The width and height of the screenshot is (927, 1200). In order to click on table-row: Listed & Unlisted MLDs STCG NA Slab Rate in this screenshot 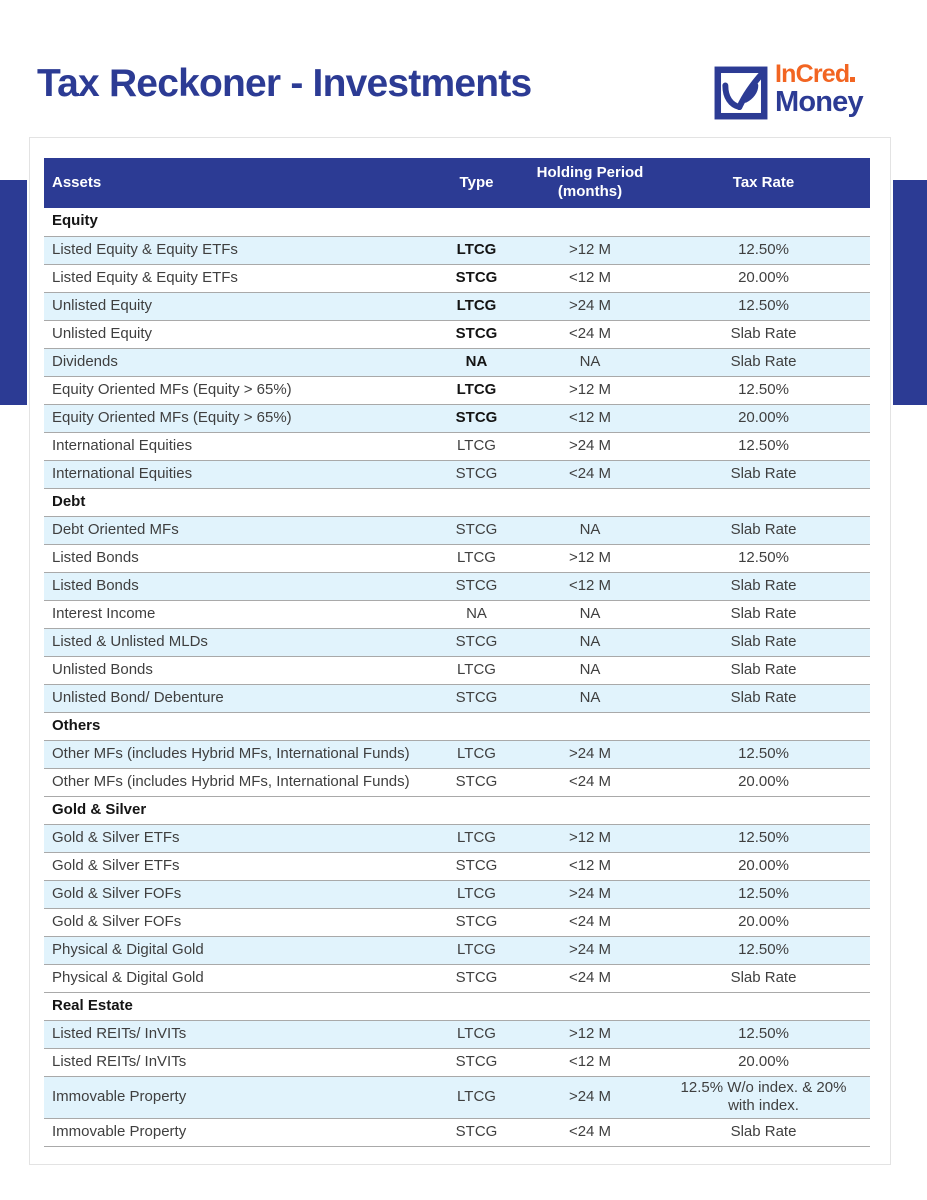, I will do `click(457, 642)`.